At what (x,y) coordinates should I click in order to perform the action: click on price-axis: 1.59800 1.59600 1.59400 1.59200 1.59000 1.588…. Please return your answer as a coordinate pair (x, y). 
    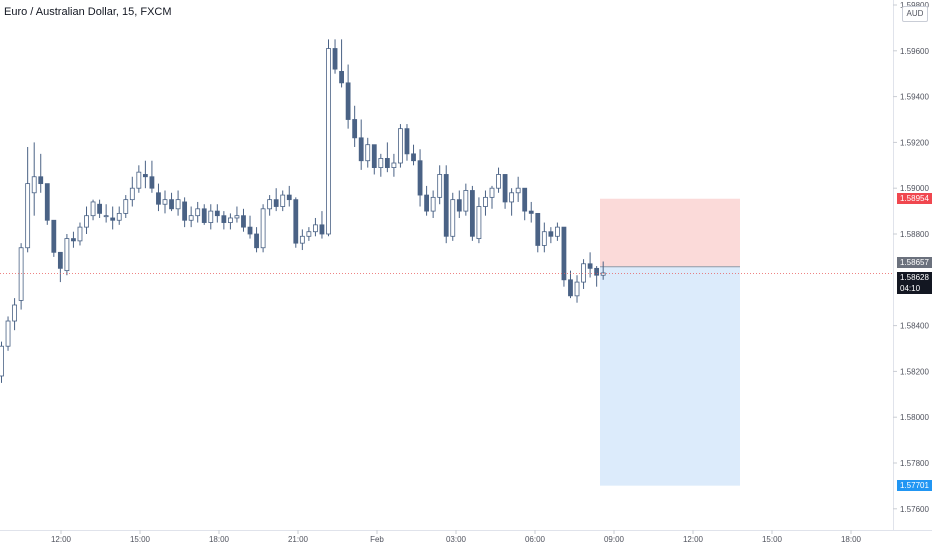
    Looking at the image, I should click on (911, 257).